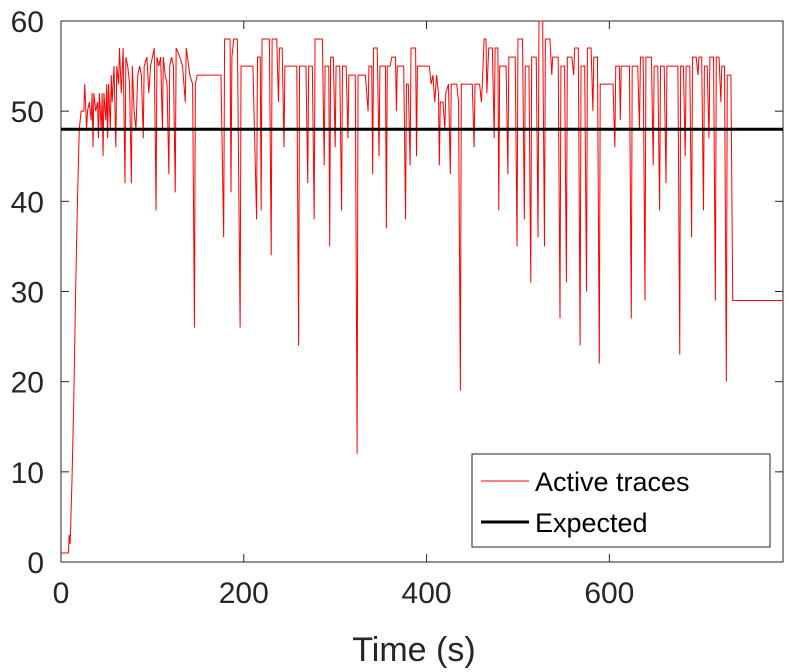 Image resolution: width=789 pixels, height=672 pixels. Describe the element at coordinates (244, 593) in the screenshot. I see `x-tick-label: 200` at that location.